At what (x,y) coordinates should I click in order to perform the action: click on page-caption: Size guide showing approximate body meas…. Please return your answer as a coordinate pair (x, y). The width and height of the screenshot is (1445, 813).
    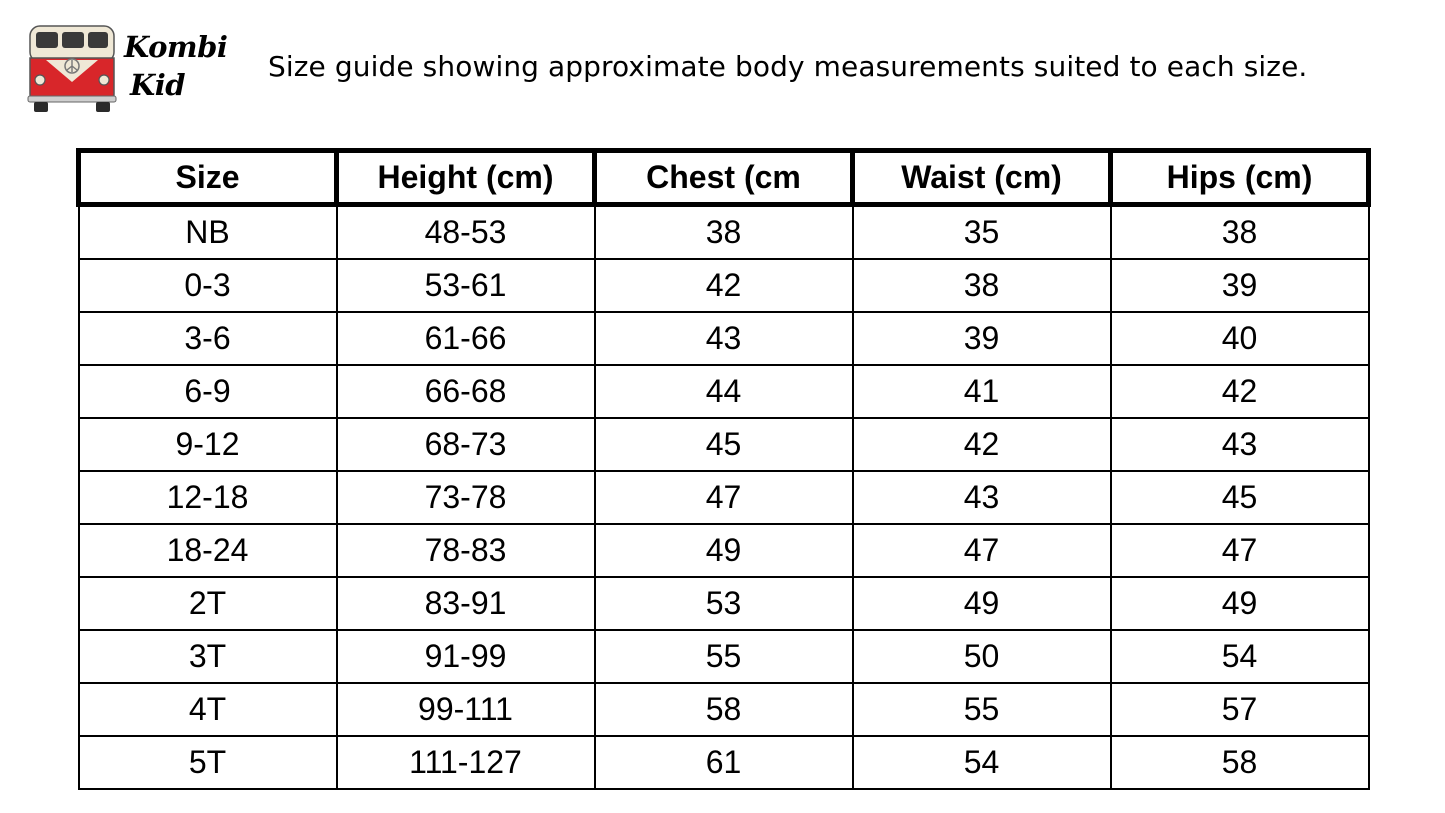
    Looking at the image, I should click on (788, 66).